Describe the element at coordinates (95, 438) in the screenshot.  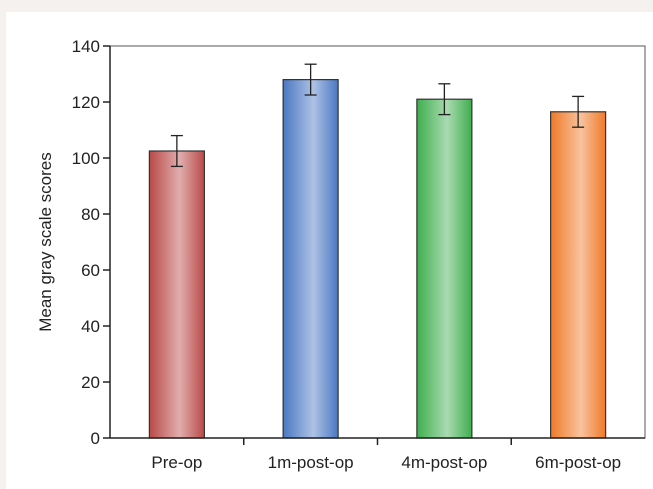
I see `y-tick-label: 0` at that location.